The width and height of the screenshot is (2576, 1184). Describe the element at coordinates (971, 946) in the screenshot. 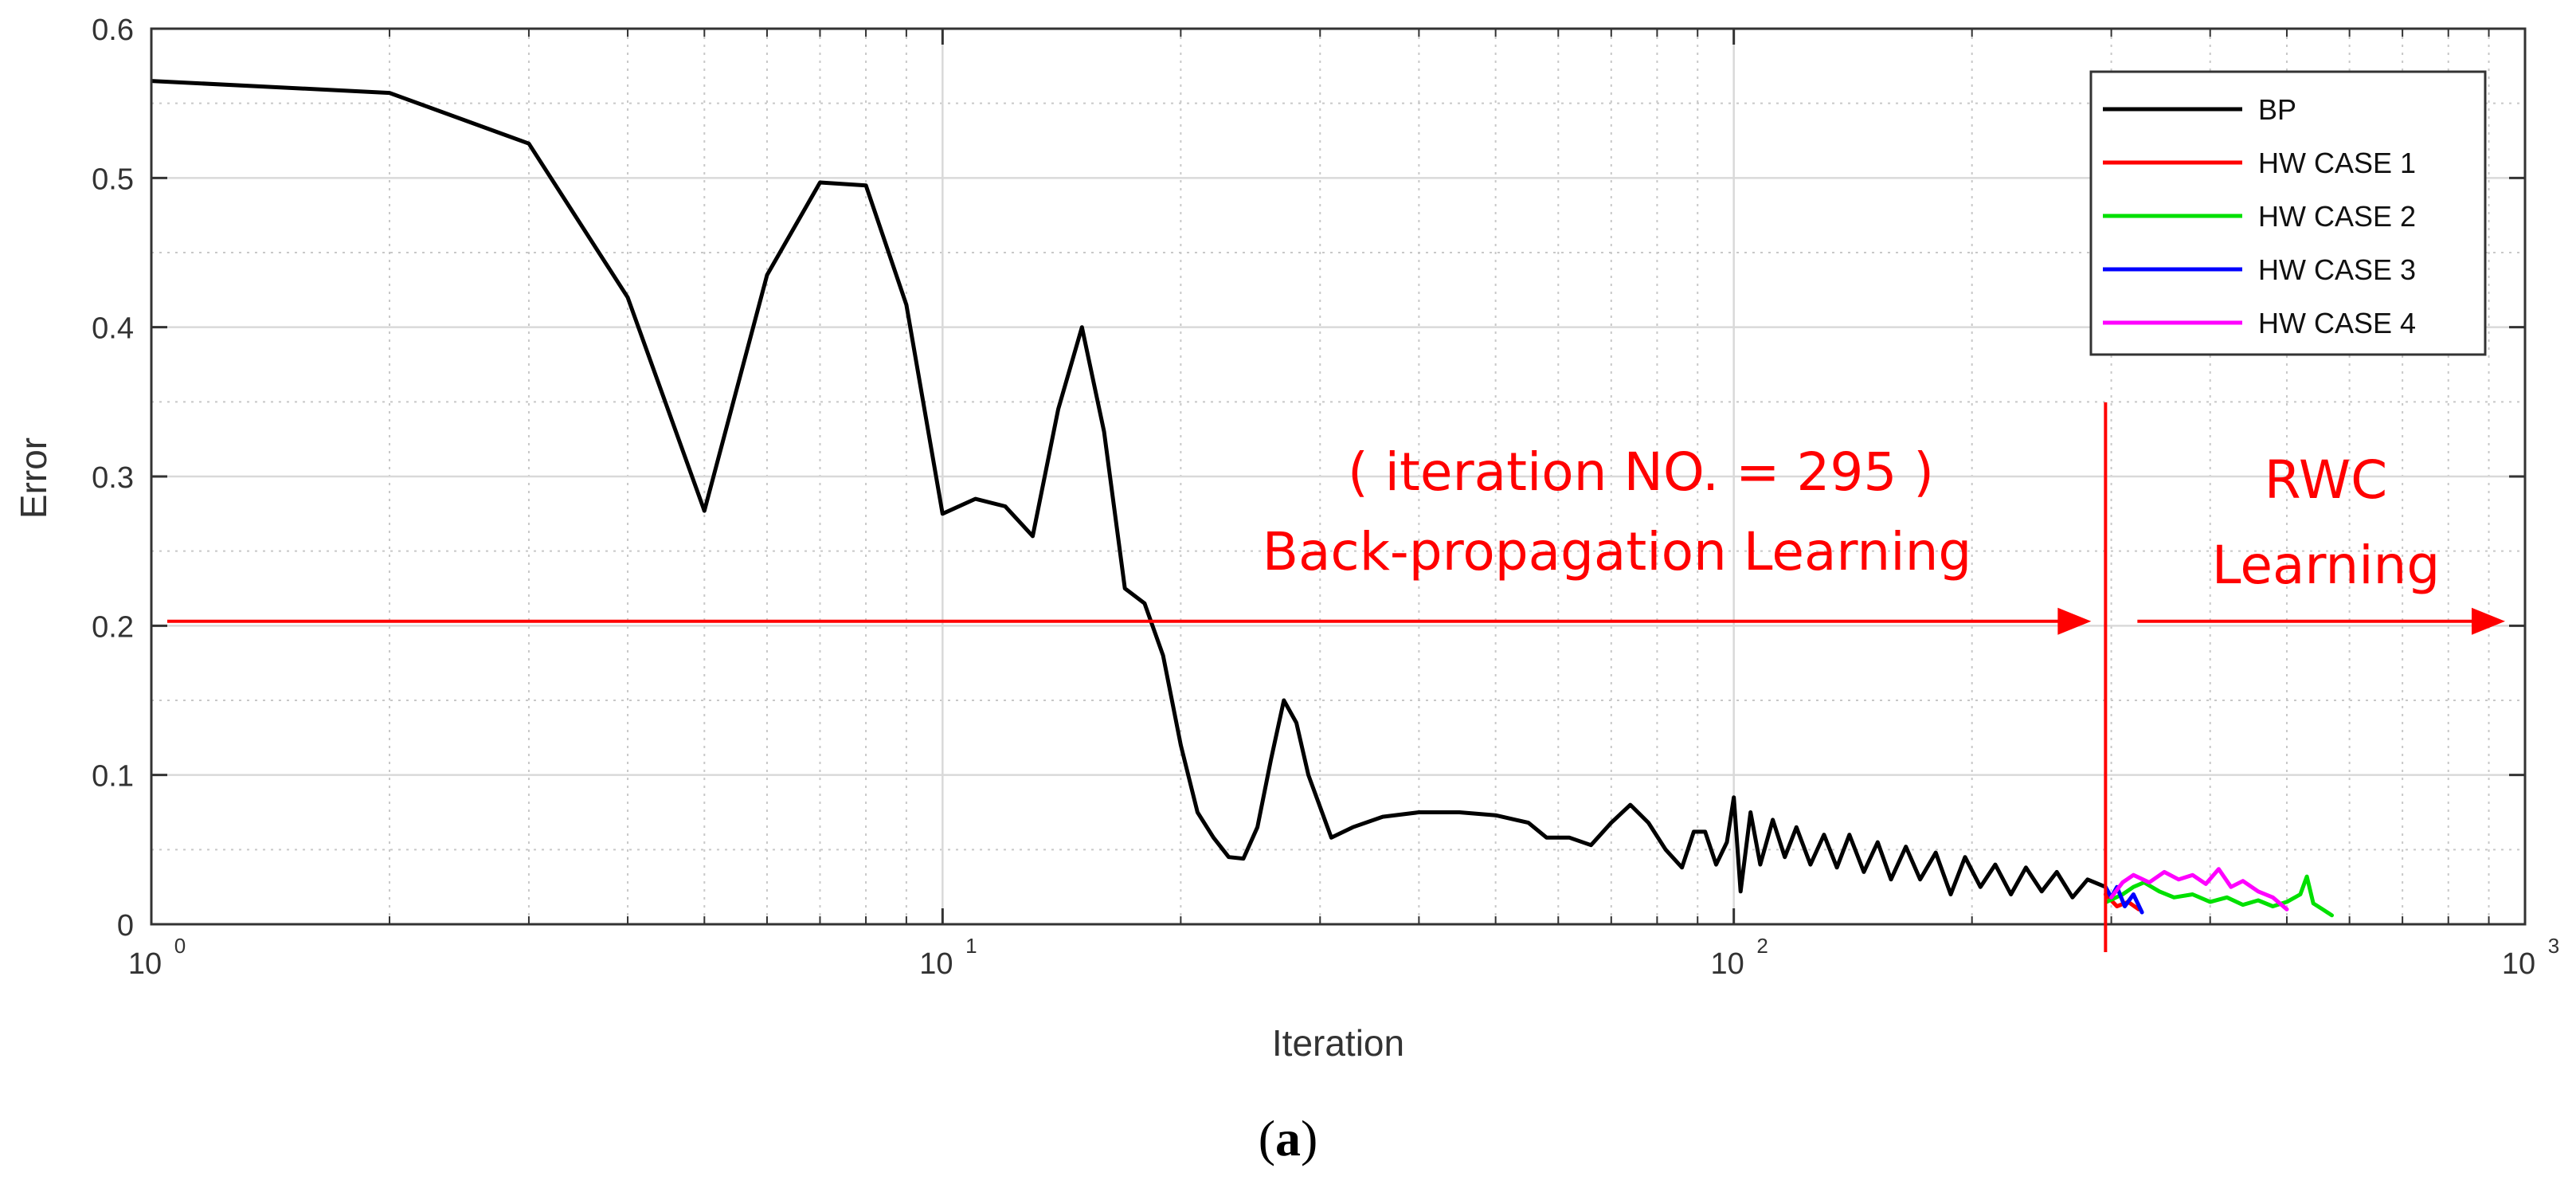

I see `x-tick-exponent: 1` at that location.